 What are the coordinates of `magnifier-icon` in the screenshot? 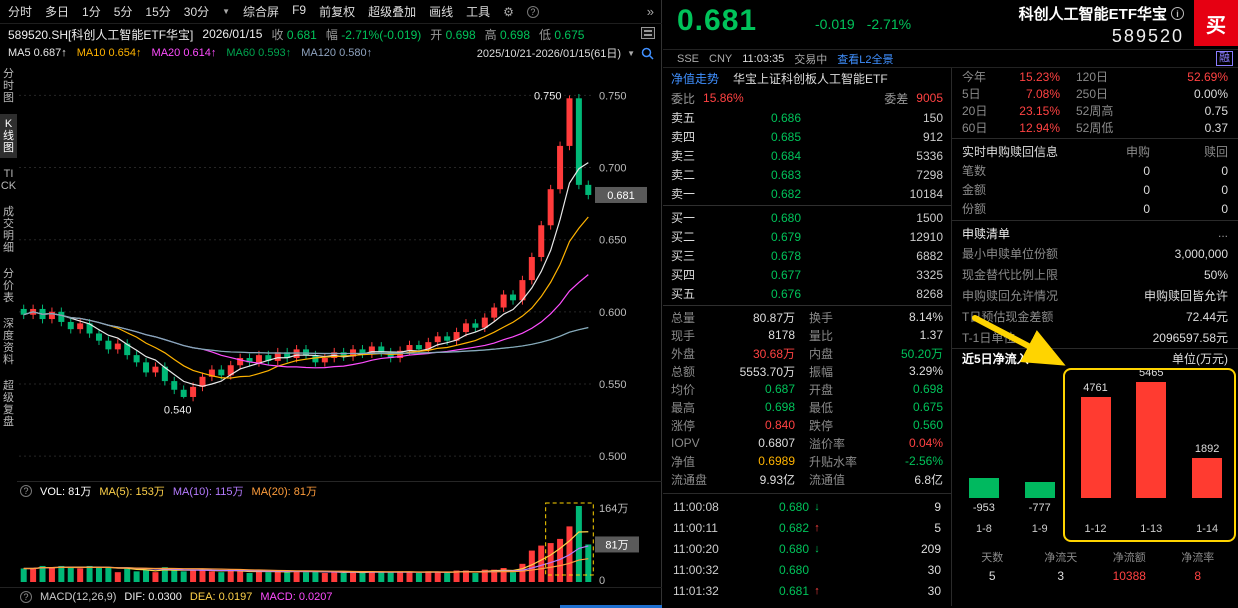 It's located at (647, 53).